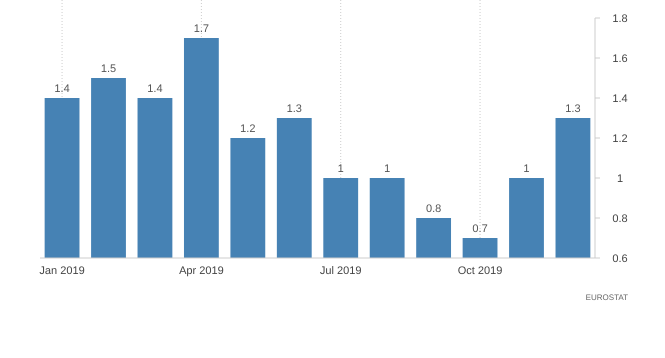 The width and height of the screenshot is (665, 358). Describe the element at coordinates (480, 271) in the screenshot. I see `x-tick-label: Oct 2019` at that location.